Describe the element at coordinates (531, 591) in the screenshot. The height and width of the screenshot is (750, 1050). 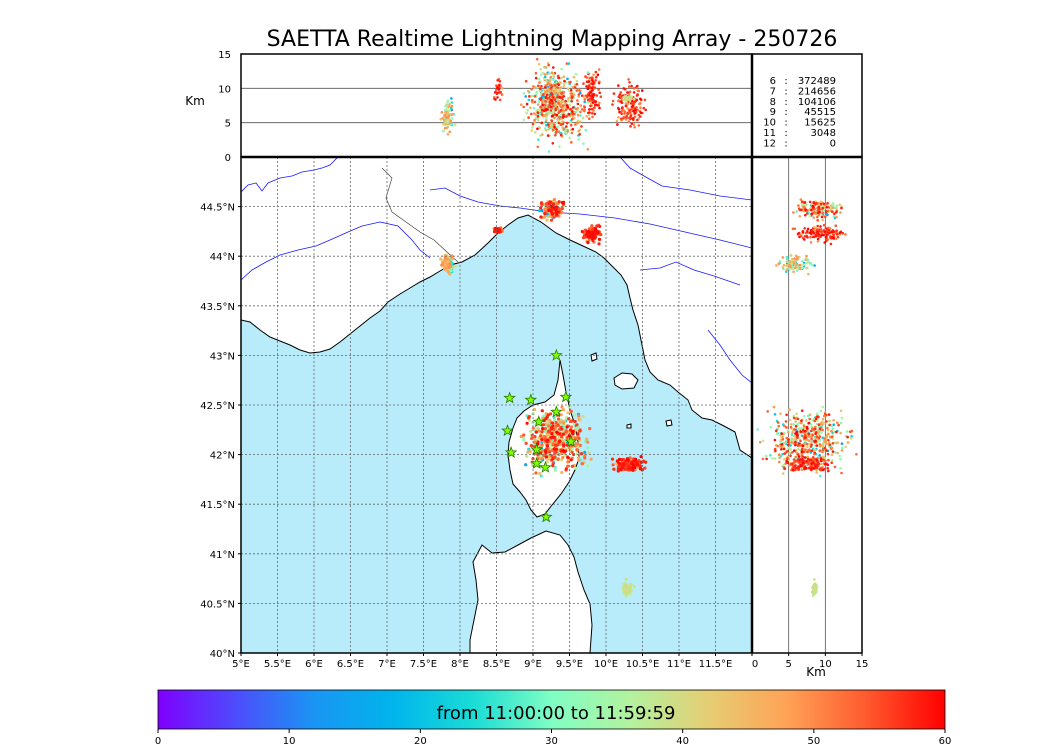
I see `sardinia-island` at that location.